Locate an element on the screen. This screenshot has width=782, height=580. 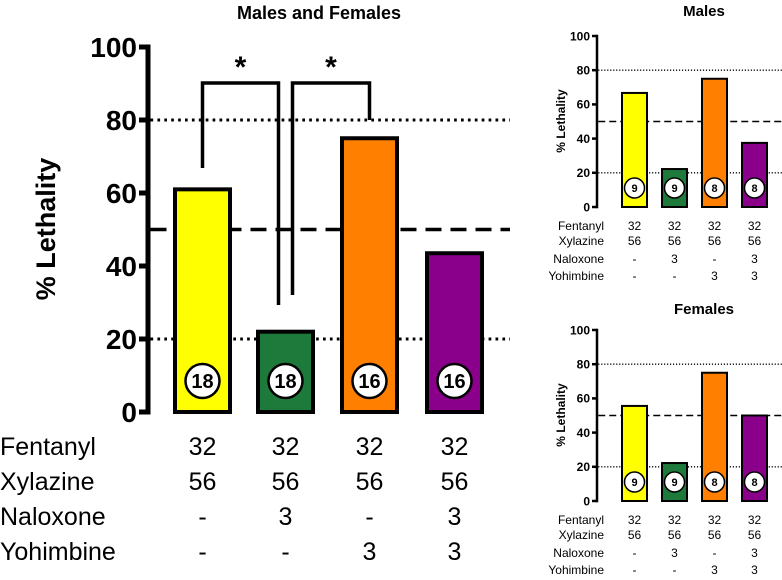
y-tick-label: 20 is located at coordinates (584, 173).